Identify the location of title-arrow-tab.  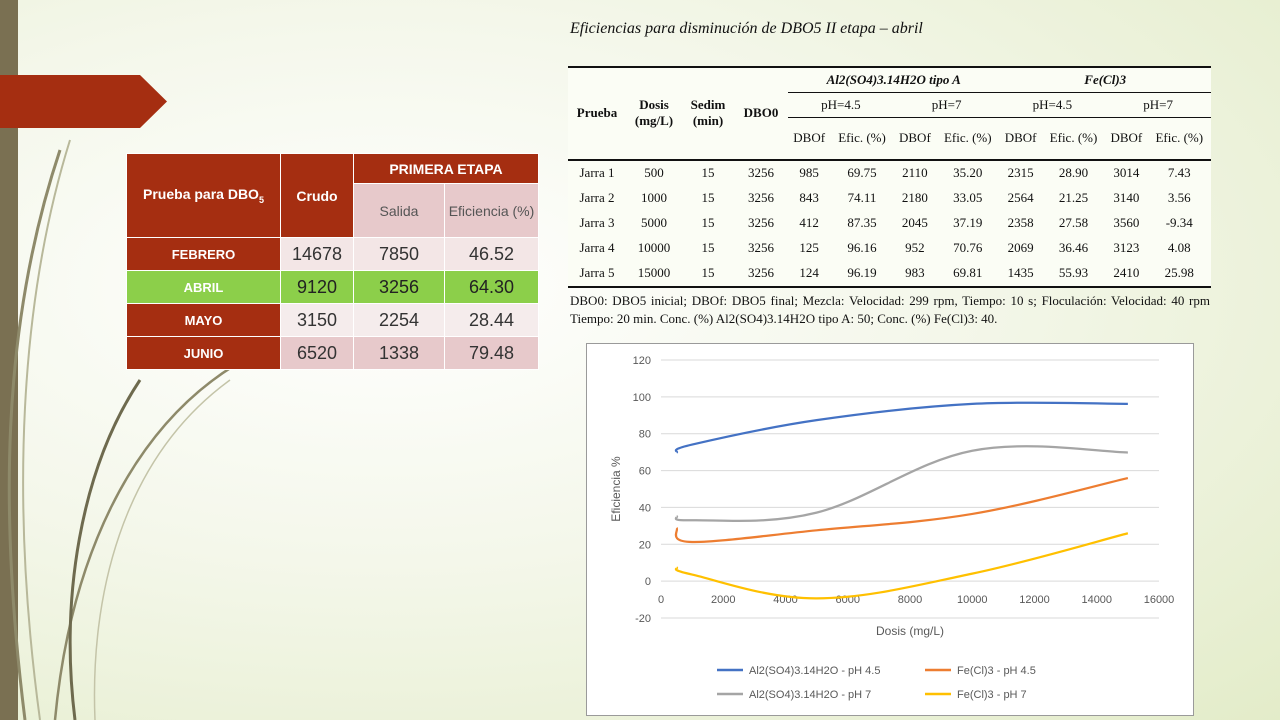
(83, 101).